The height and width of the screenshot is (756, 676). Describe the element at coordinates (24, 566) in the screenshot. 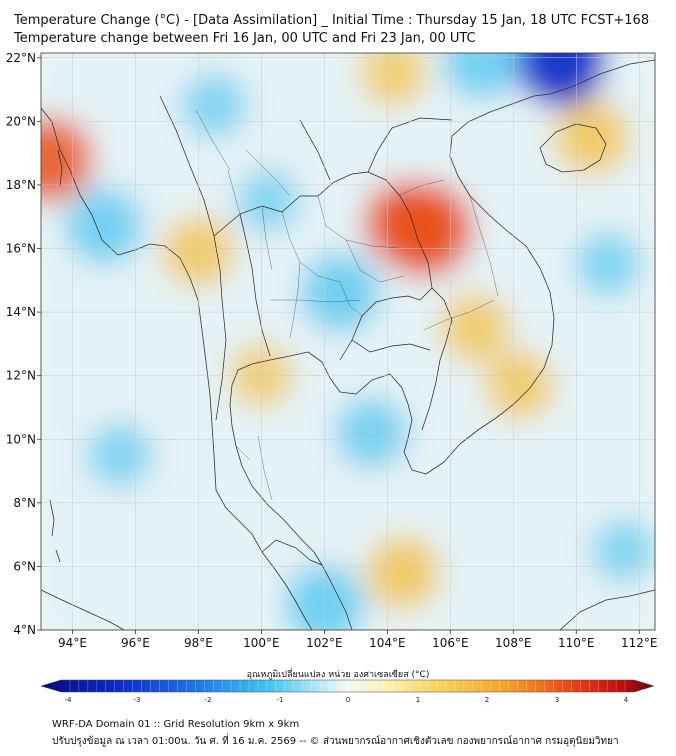

I see `lat-label: 6°N` at that location.